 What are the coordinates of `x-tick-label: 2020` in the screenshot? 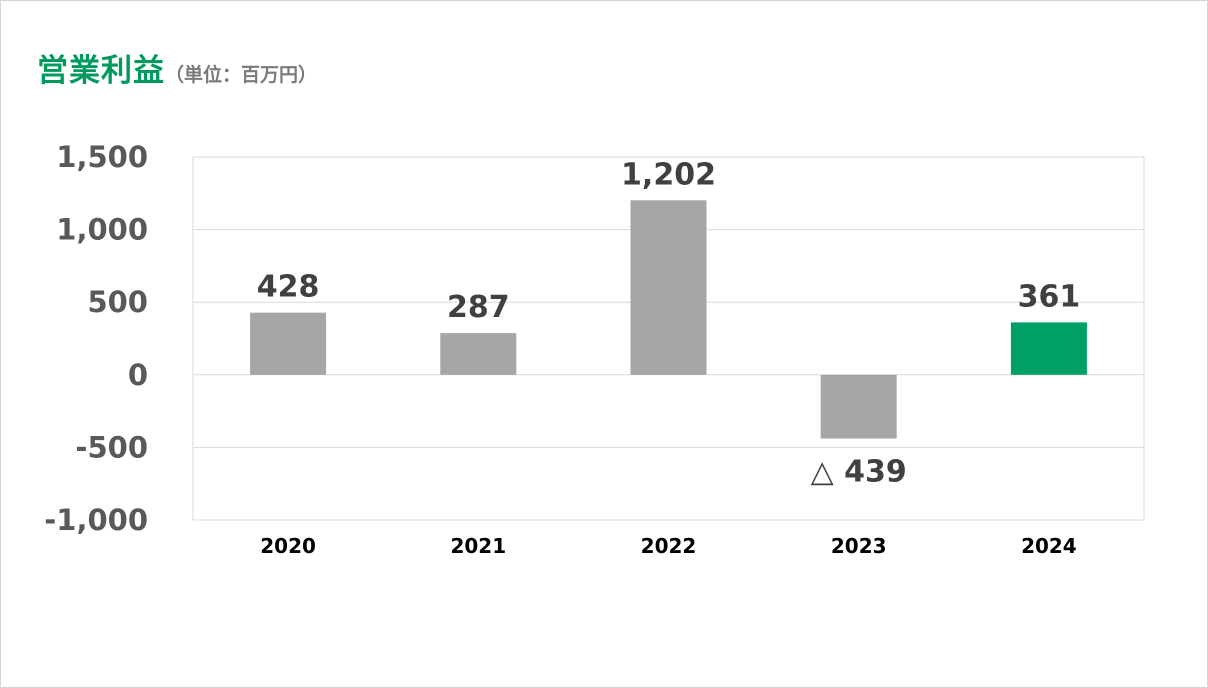 It's located at (288, 546).